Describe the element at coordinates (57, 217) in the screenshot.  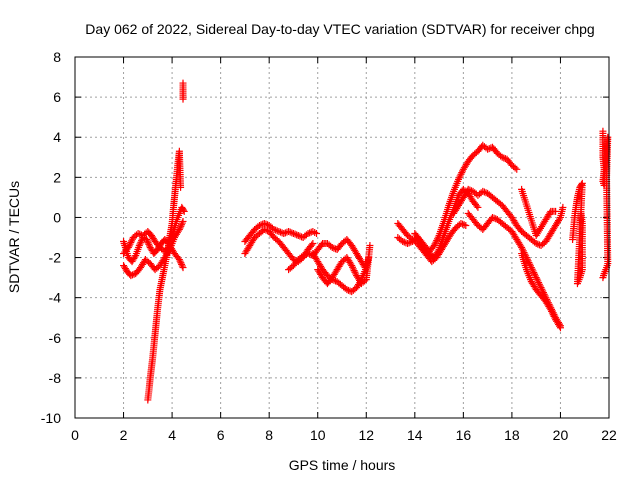
I see `y-tick-label: 0` at that location.